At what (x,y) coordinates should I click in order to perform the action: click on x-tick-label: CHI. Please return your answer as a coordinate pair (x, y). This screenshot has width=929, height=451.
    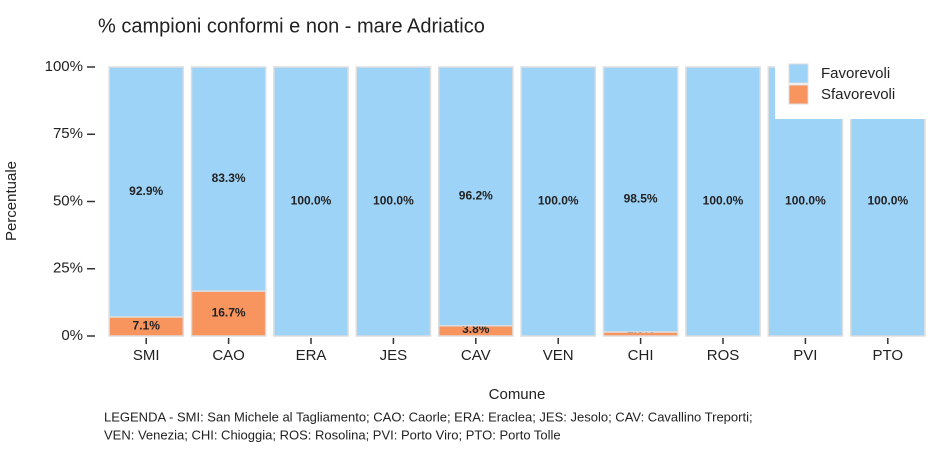
    Looking at the image, I should click on (641, 355).